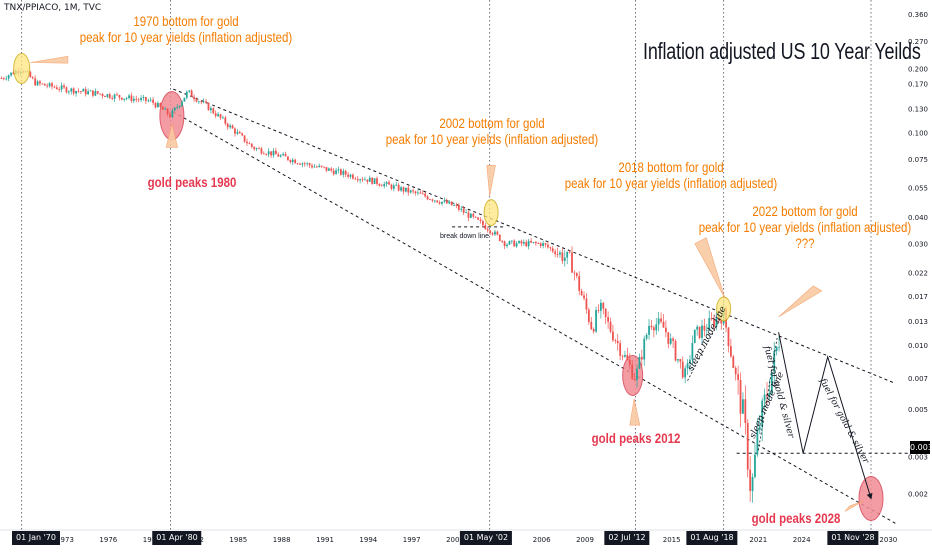 The image size is (932, 555). What do you see at coordinates (800, 301) in the screenshot?
I see `arrow-2022` at bounding box center [800, 301].